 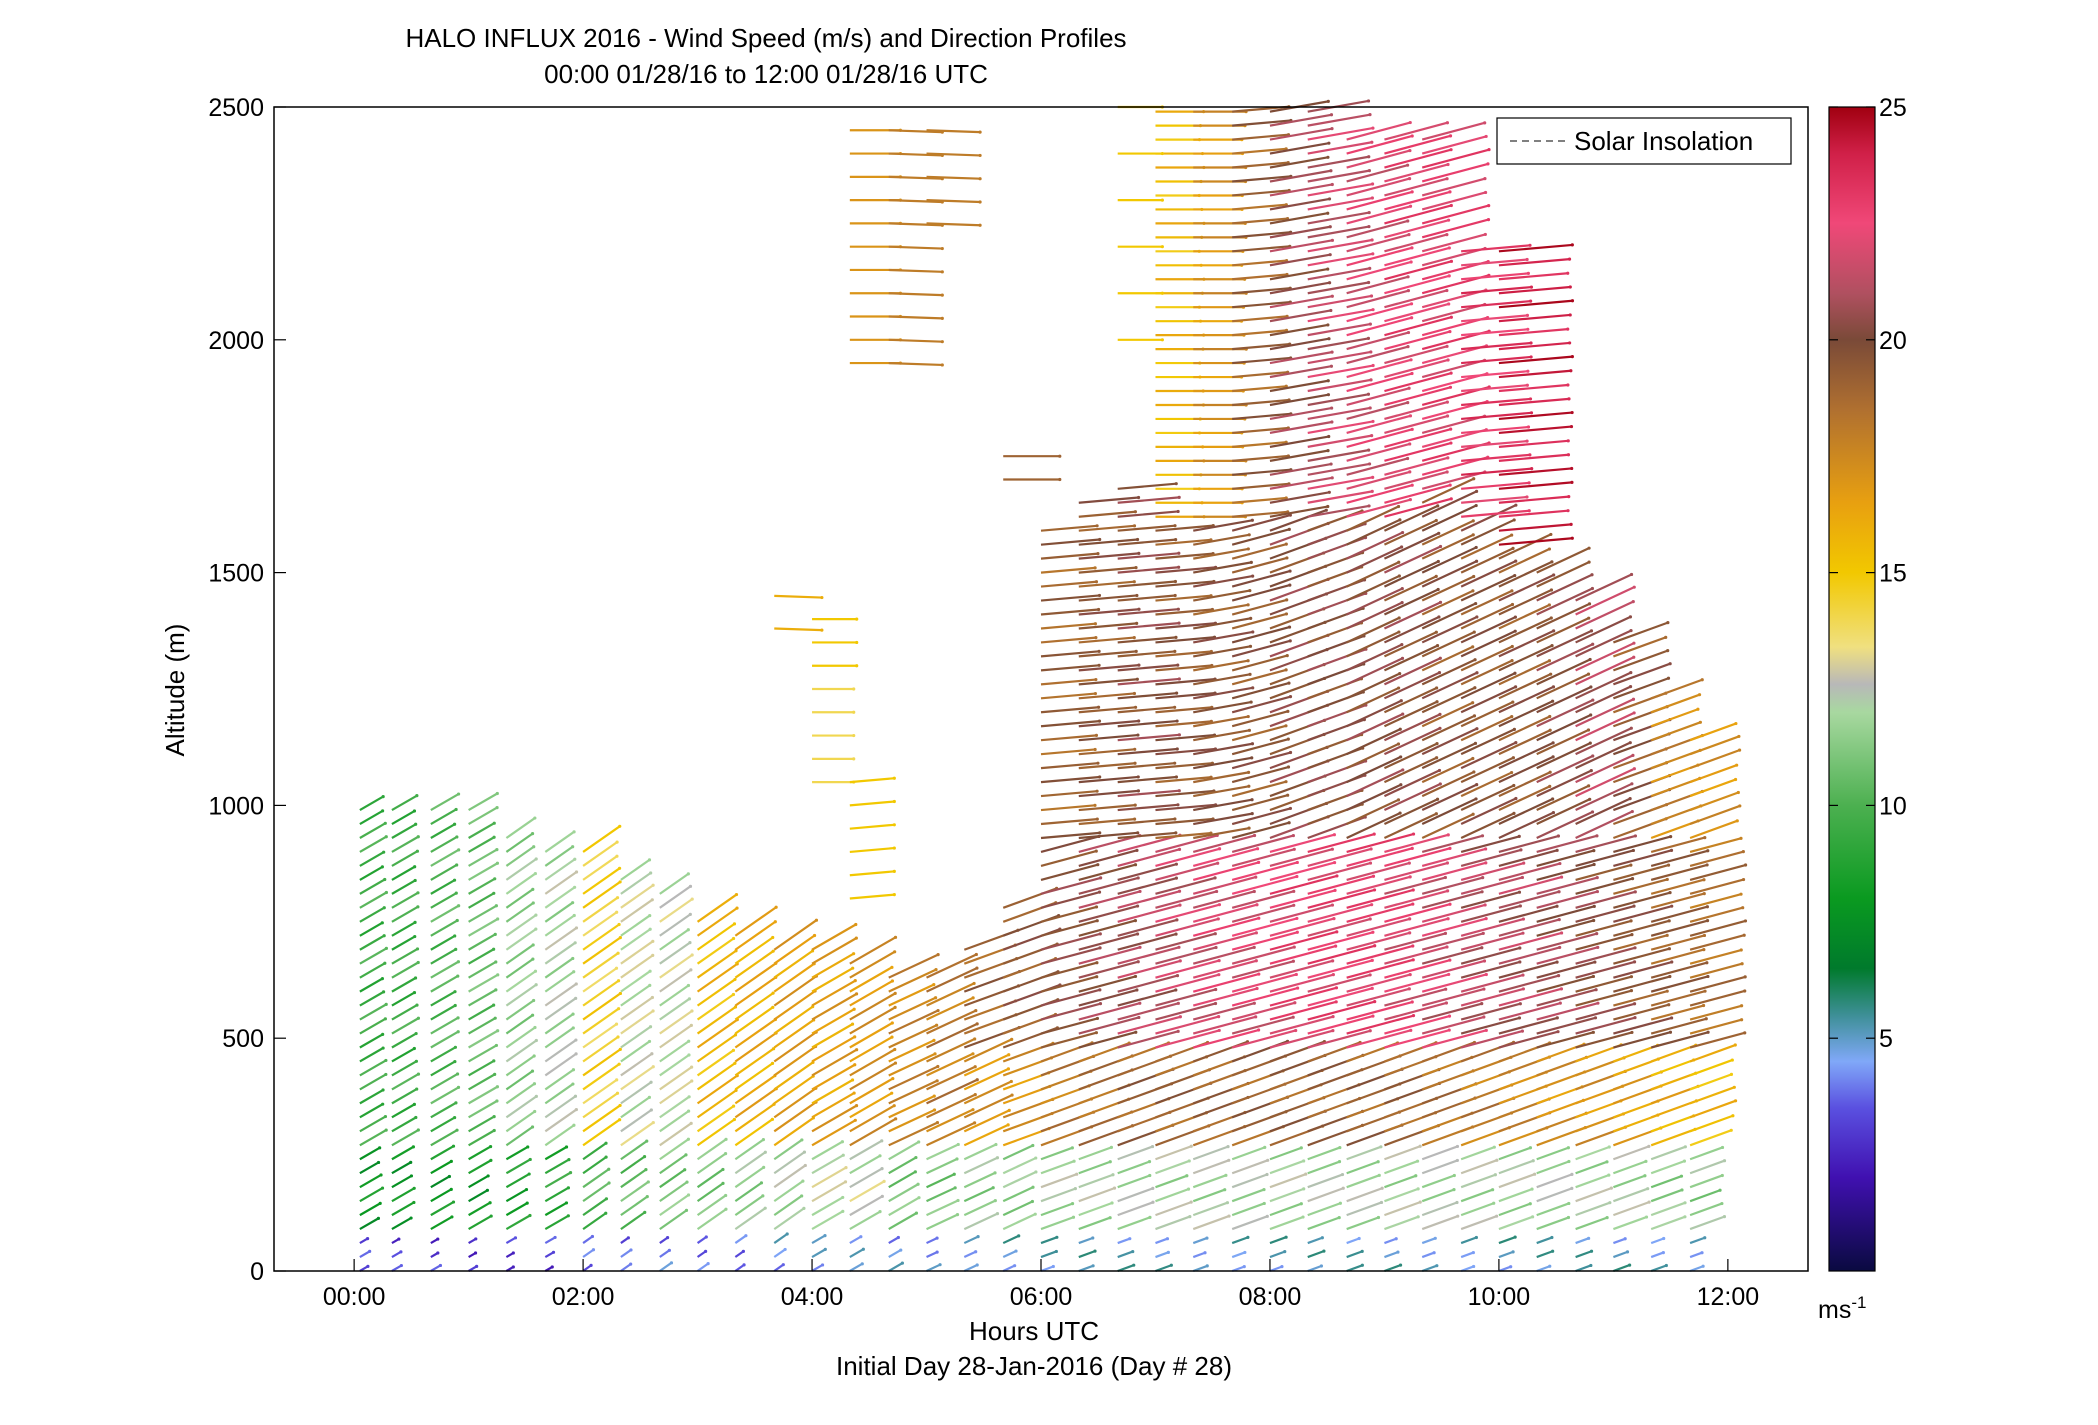 I want to click on legend: Solar Insolation, so click(x=1644, y=141).